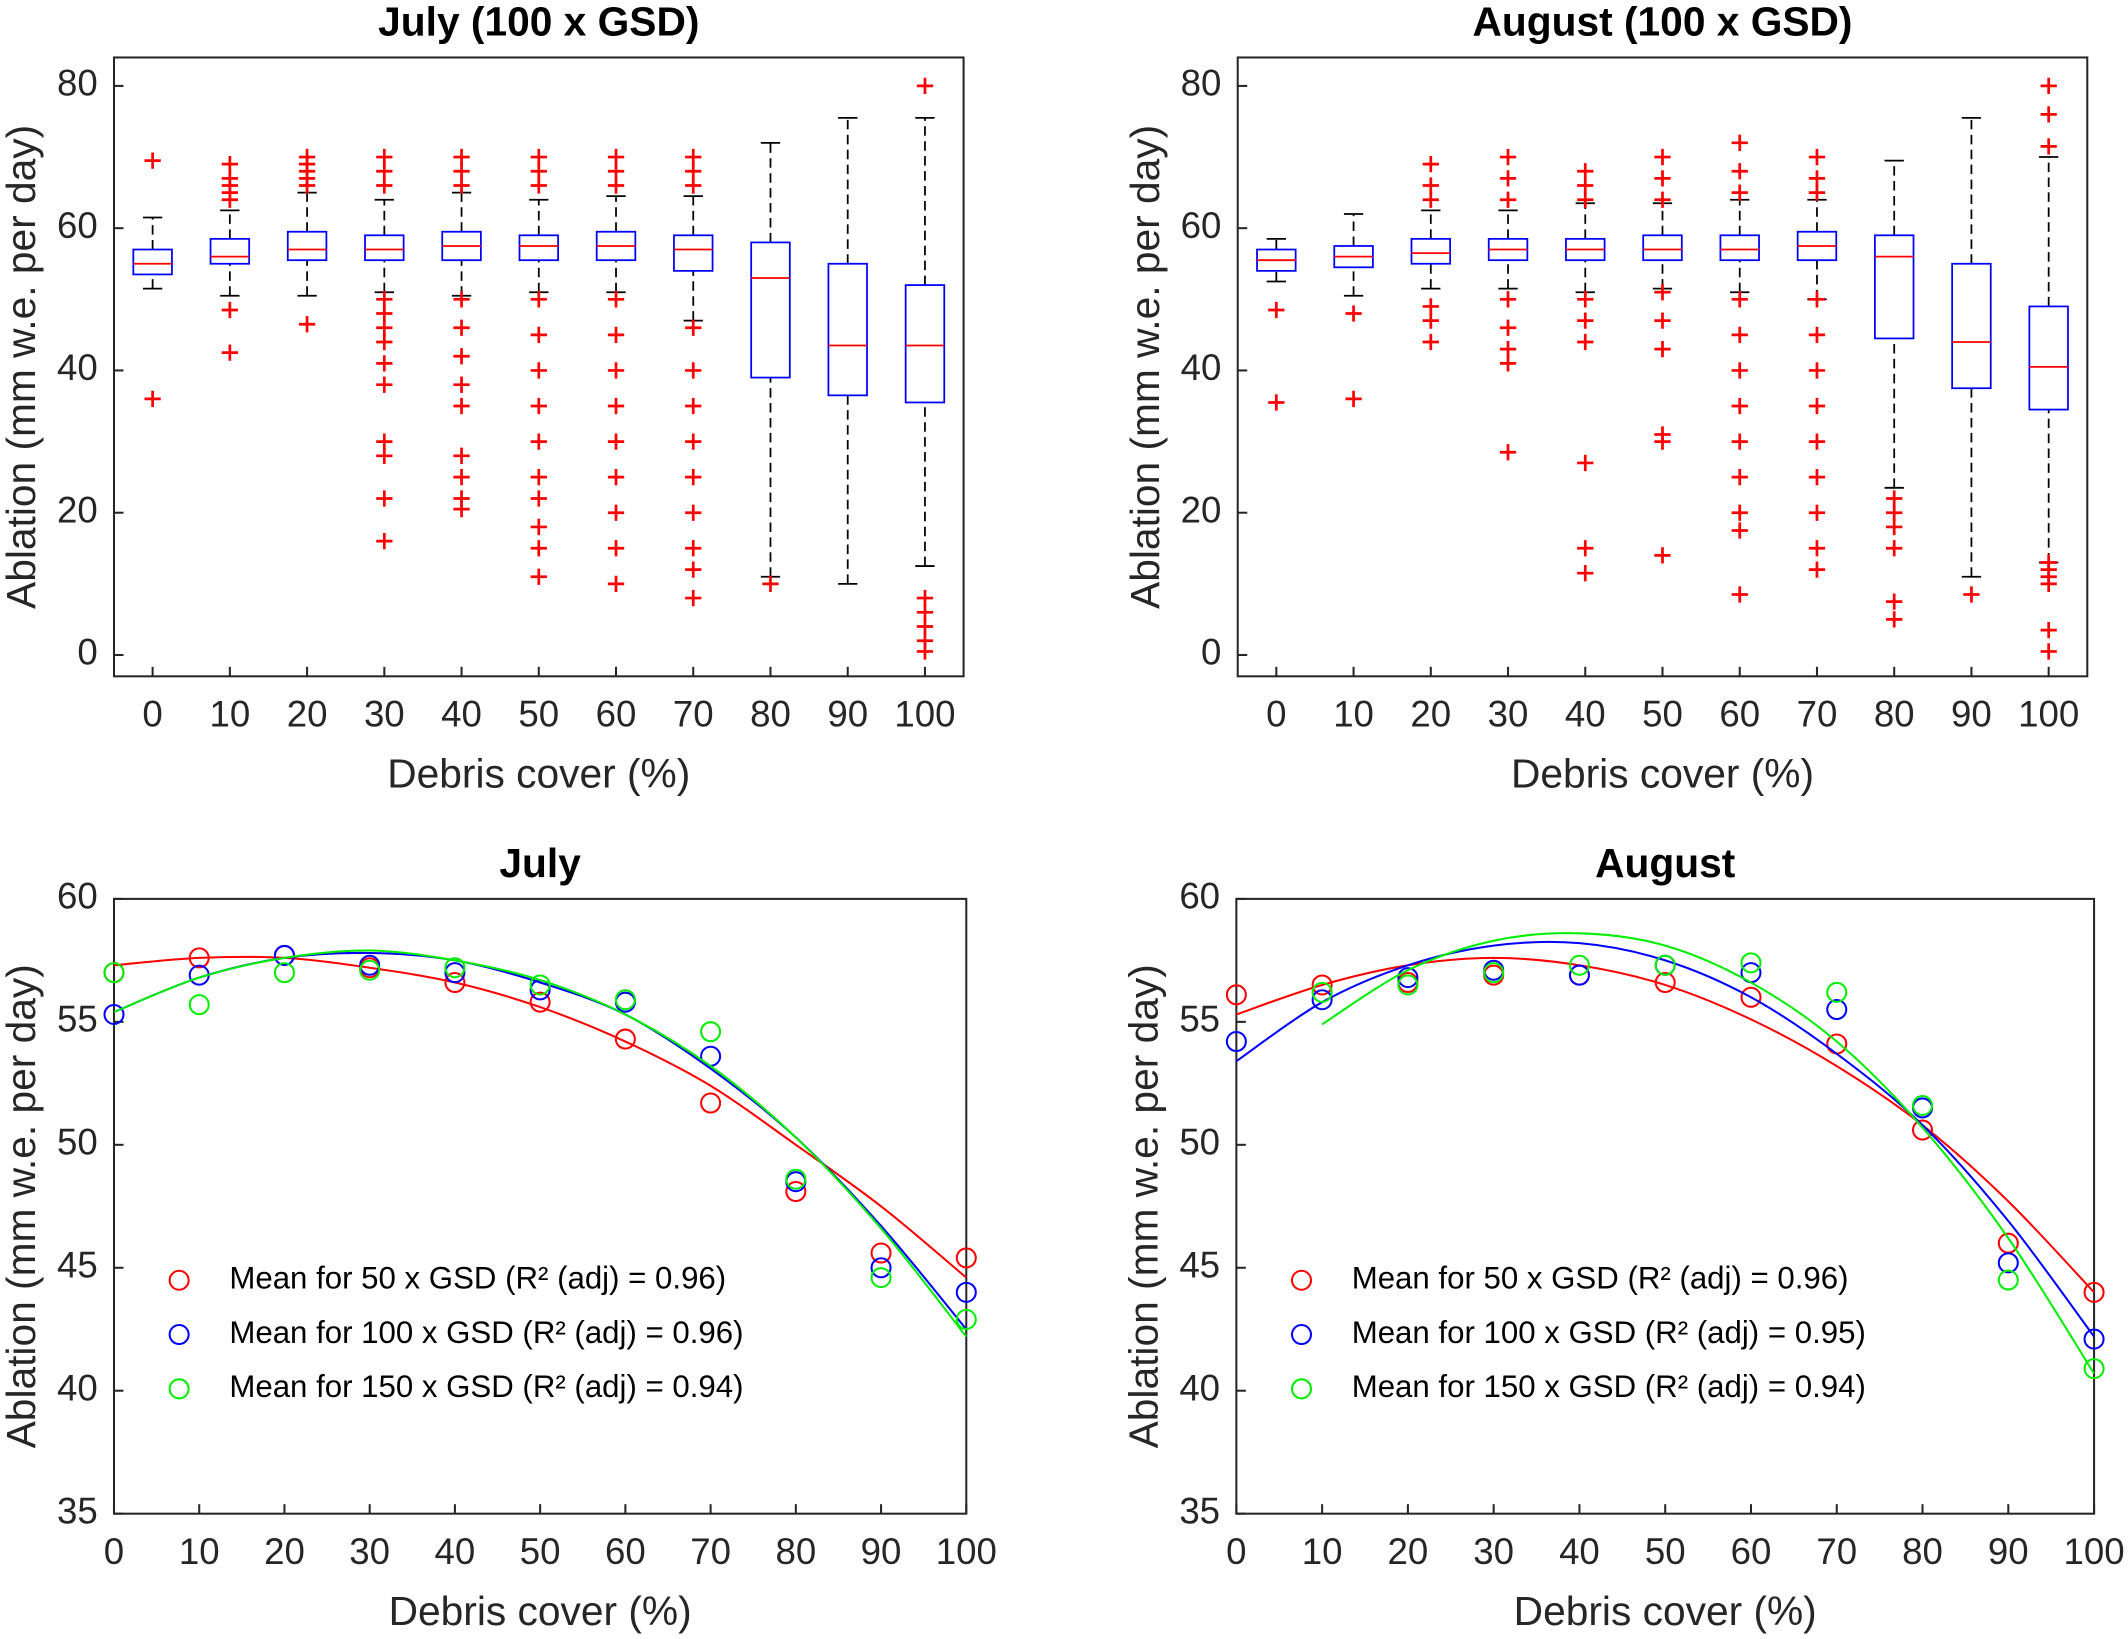 Image resolution: width=2128 pixels, height=1639 pixels. I want to click on chart-title: July, so click(540, 863).